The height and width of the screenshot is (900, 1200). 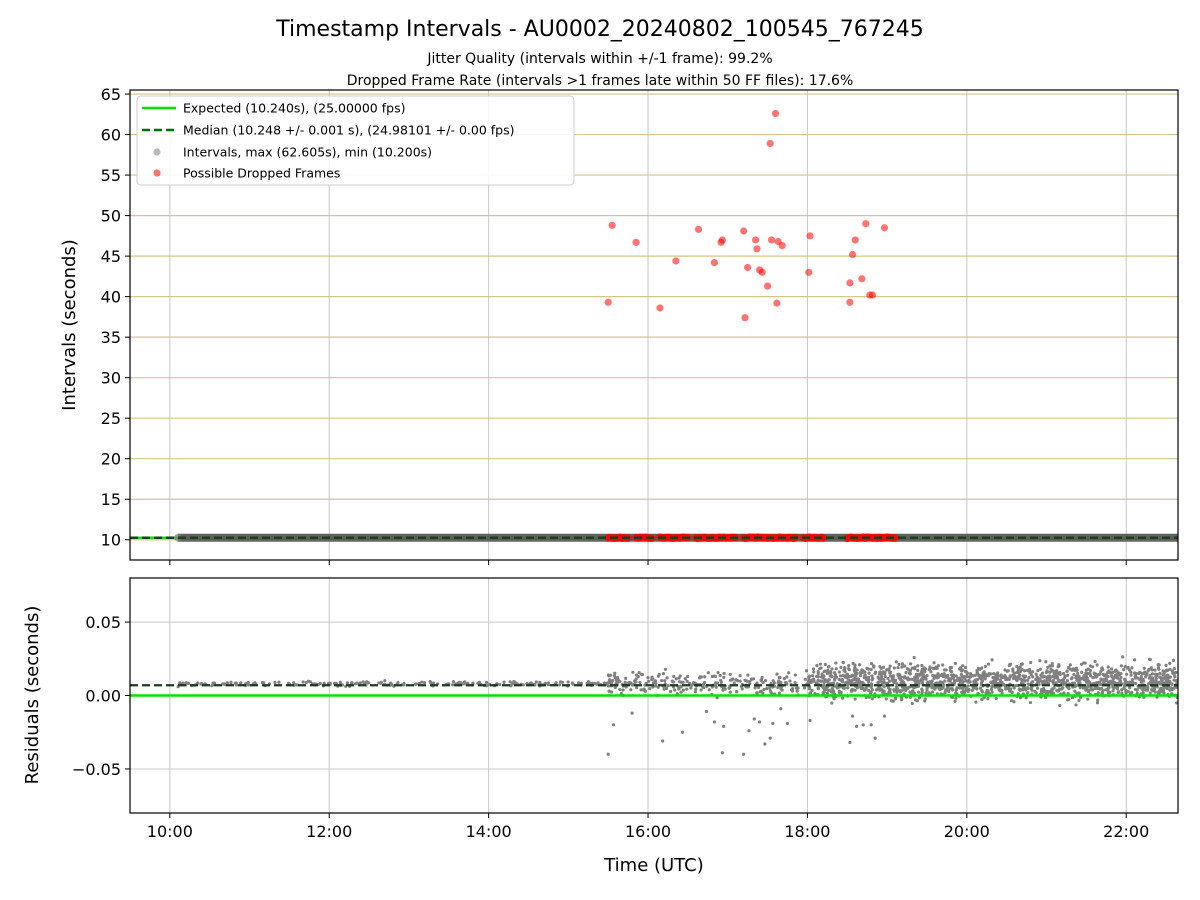 I want to click on intervals-x-ticks, so click(x=648, y=562).